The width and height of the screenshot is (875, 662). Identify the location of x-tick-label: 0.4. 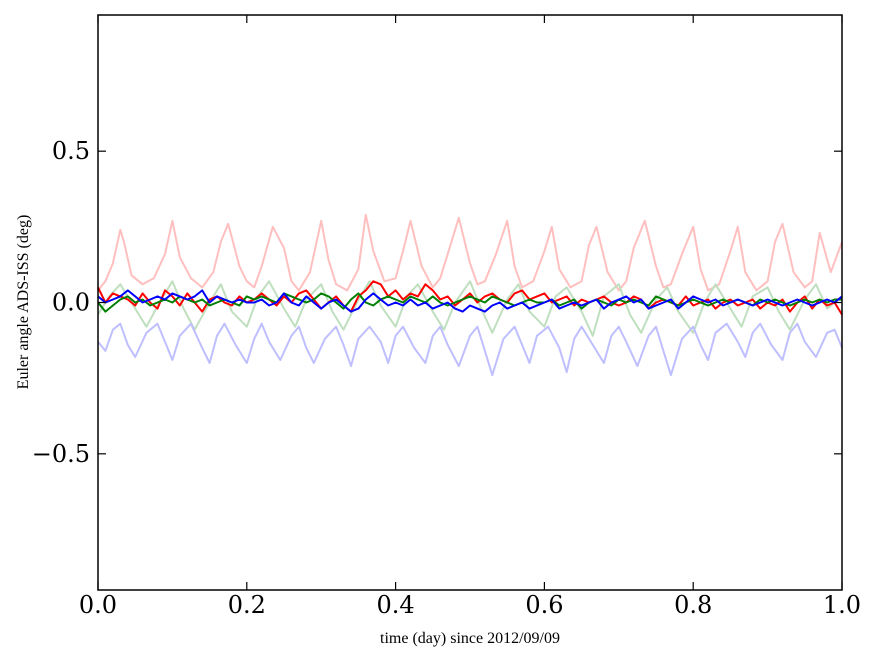
(396, 605).